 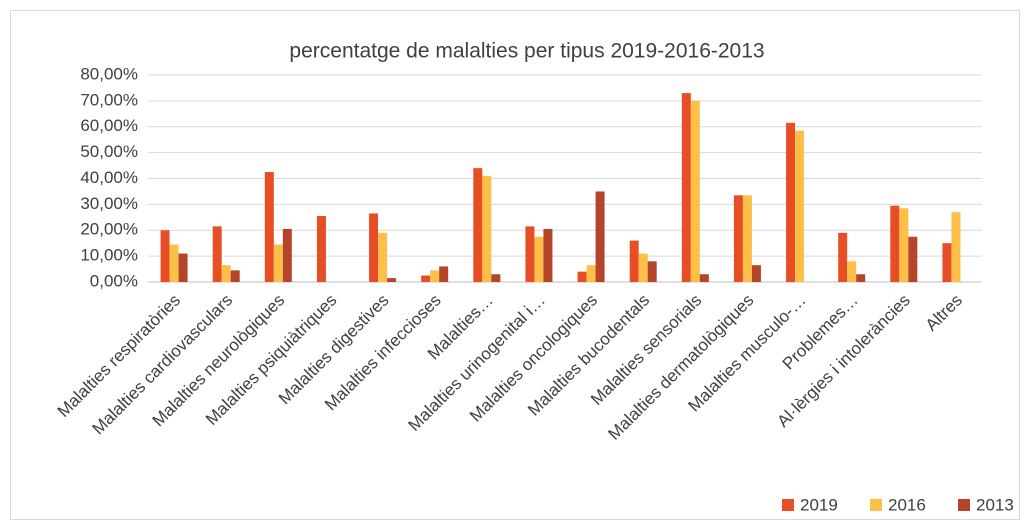 I want to click on y-tick-label: 20,00%, so click(x=109, y=229).